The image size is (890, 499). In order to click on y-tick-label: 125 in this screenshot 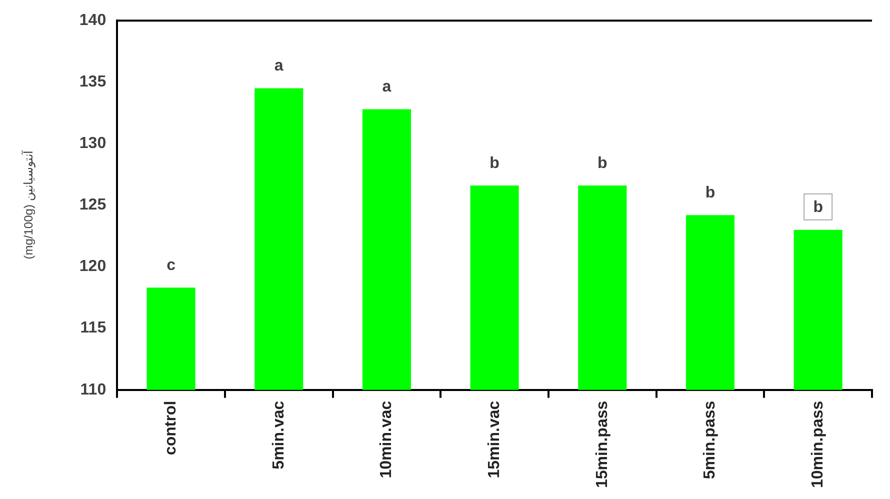, I will do `click(92, 205)`.